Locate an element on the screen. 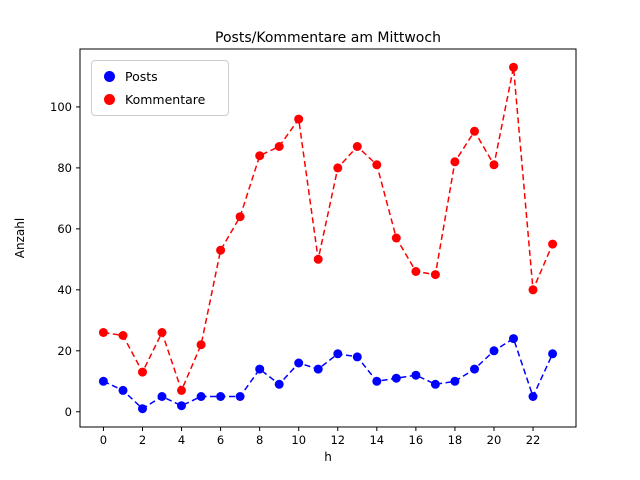 This screenshot has width=640, height=480. legend-label-posts: Posts is located at coordinates (141, 76).